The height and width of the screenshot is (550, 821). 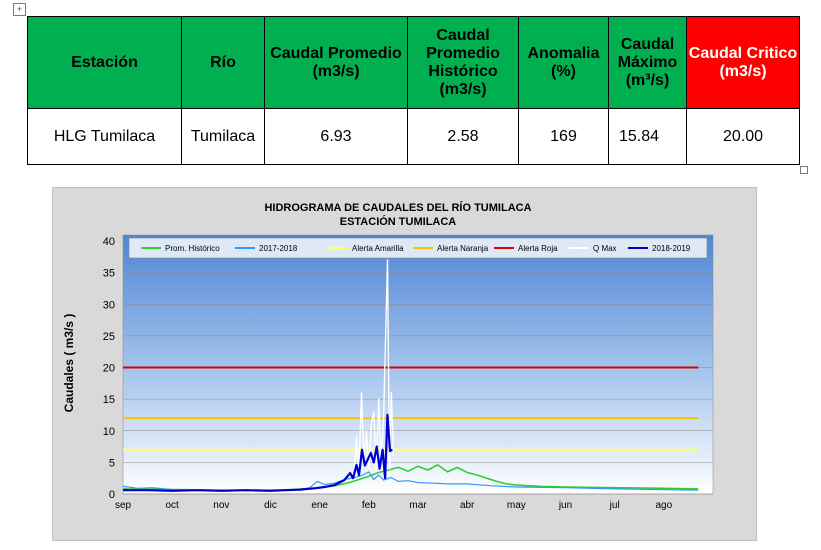 I want to click on header-river: Río, so click(x=223, y=62).